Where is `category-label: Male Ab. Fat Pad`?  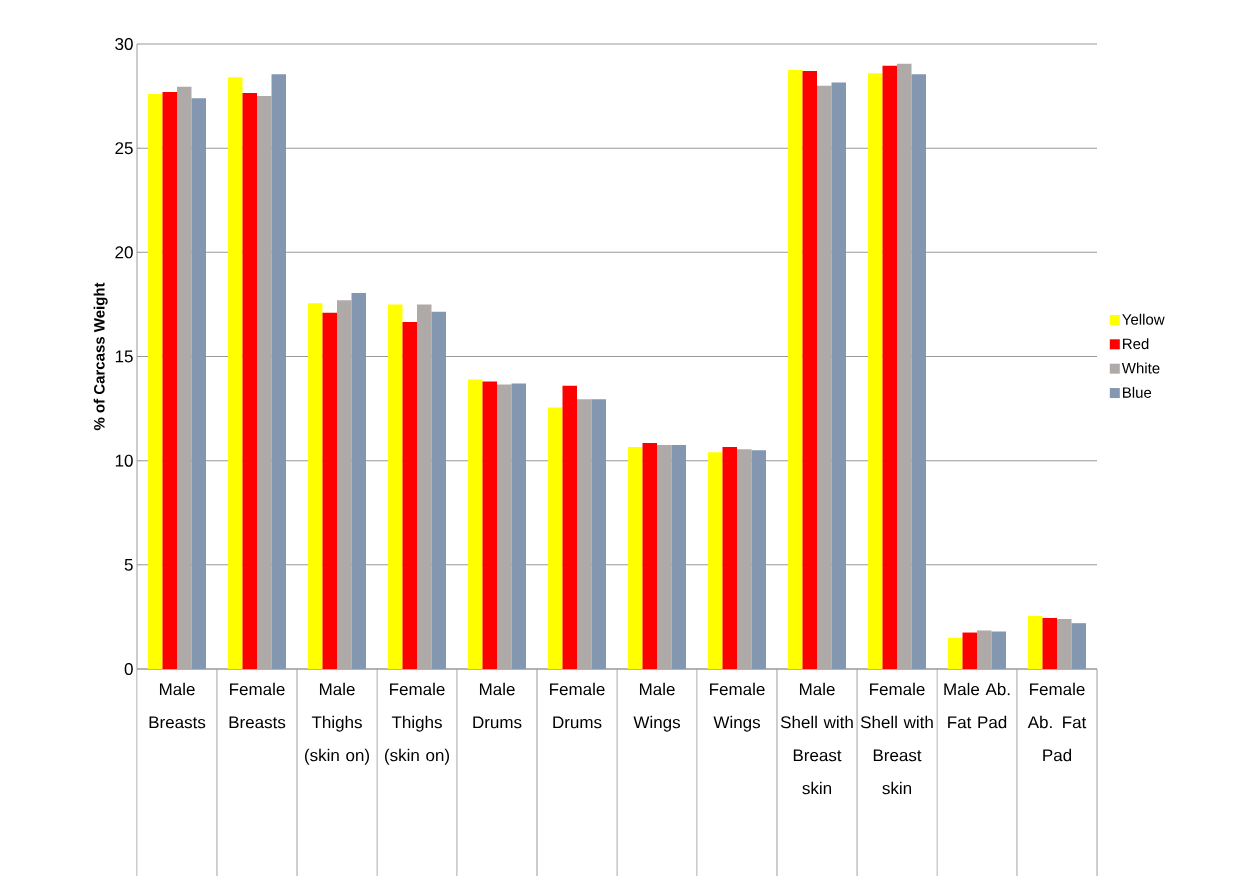 category-label: Male Ab. Fat Pad is located at coordinates (977, 705).